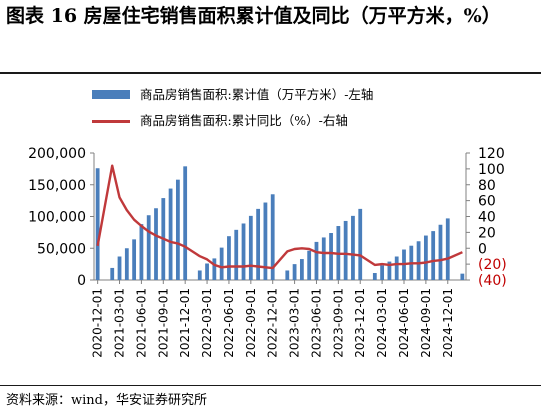 This screenshot has height=412, width=541. I want to click on y-left-tick-label: 200,000, so click(57, 154).